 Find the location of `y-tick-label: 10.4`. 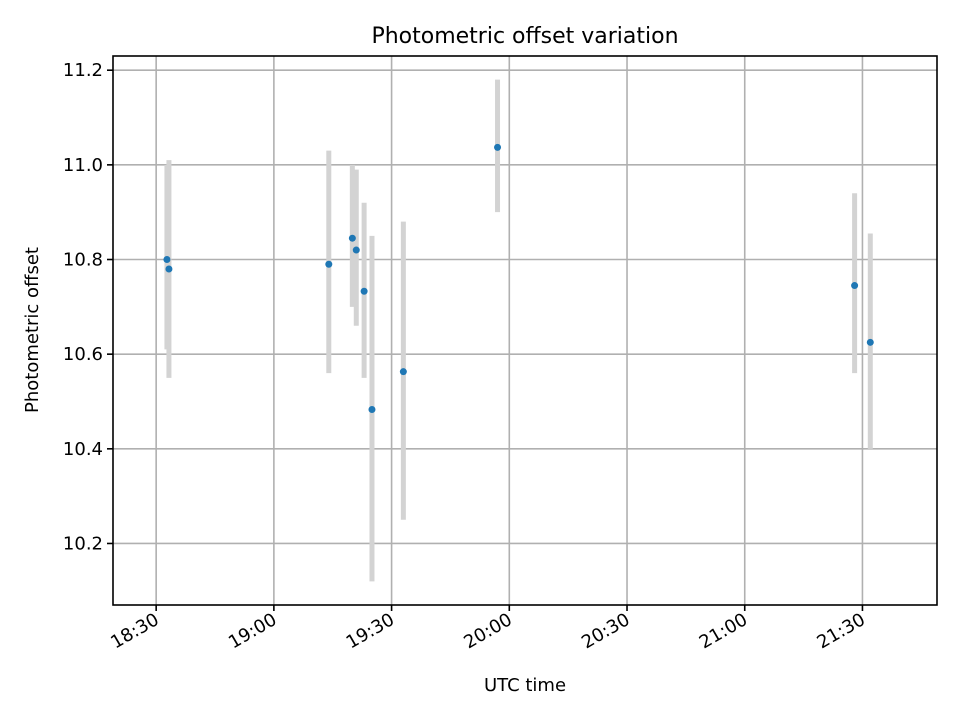

y-tick-label: 10.4 is located at coordinates (83, 449).